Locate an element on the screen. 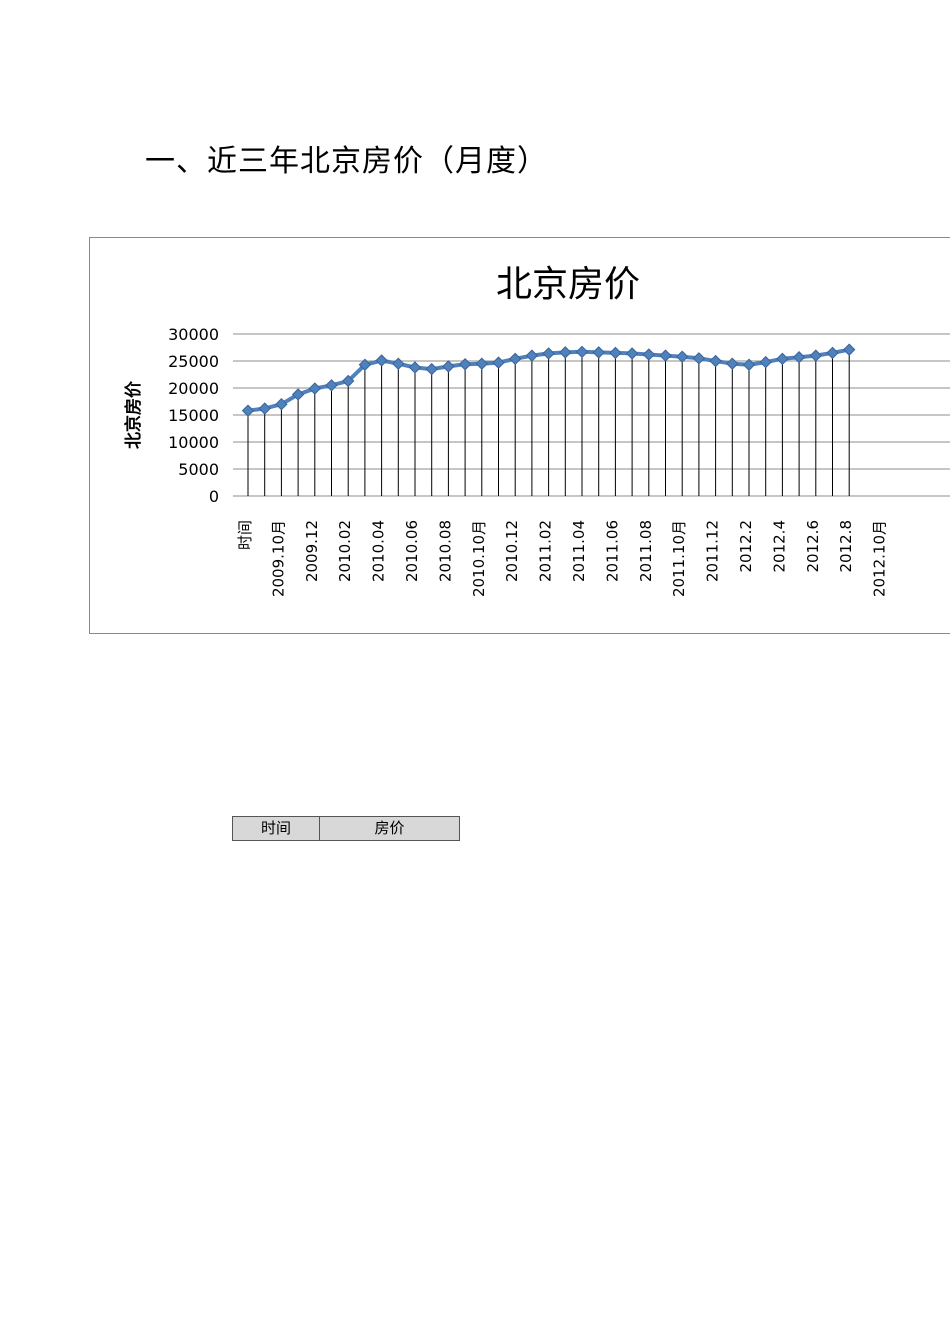 The image size is (950, 1344). x-tick-label: 2011.12 is located at coordinates (713, 551).